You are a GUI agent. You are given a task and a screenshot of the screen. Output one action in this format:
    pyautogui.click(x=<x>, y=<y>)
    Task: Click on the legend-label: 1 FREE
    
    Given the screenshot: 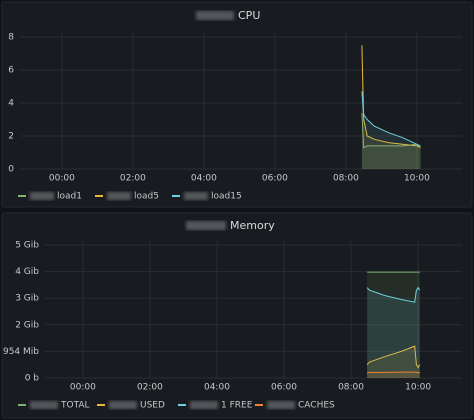 What is the action you would take?
    pyautogui.click(x=237, y=406)
    